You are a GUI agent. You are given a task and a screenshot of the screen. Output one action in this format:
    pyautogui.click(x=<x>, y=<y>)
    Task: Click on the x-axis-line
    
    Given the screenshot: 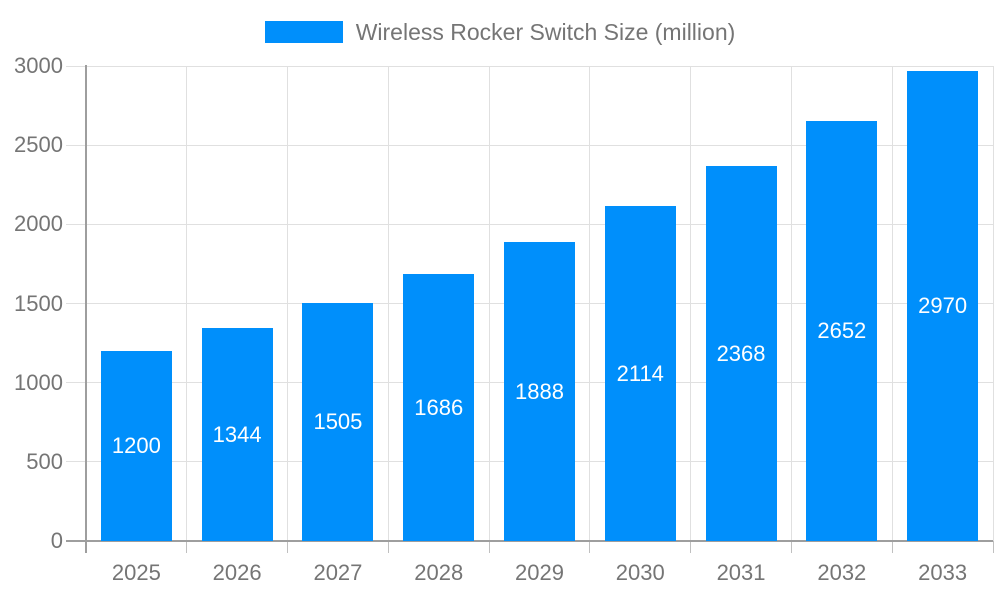 What is the action you would take?
    pyautogui.click(x=529, y=541)
    